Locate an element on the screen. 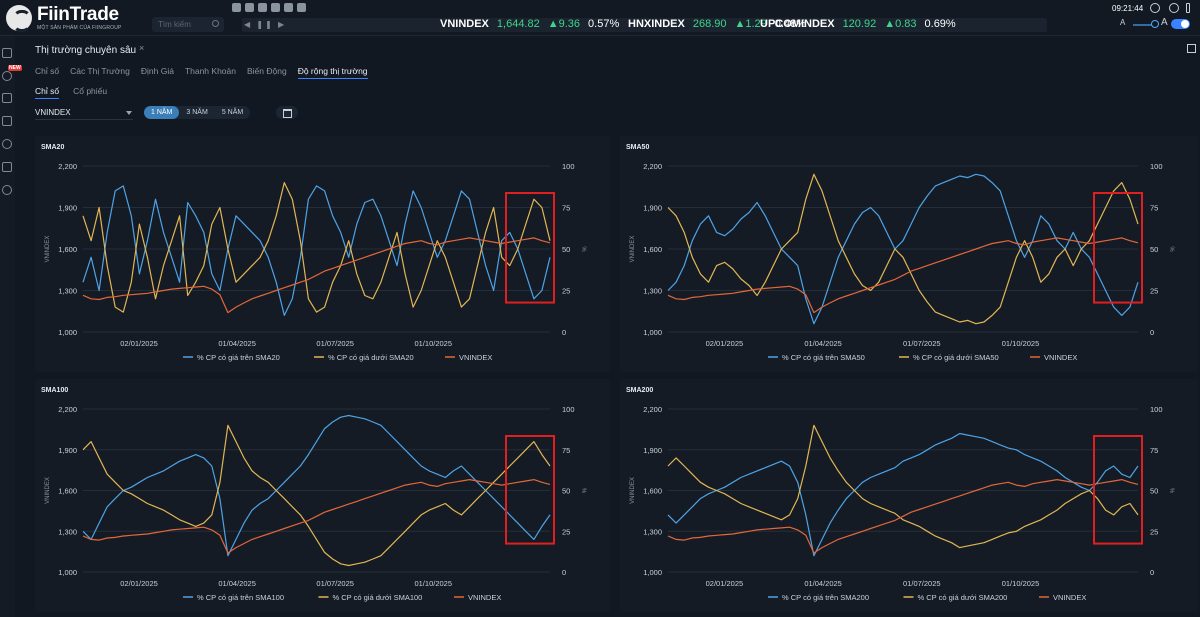 The image size is (1200, 617). index-select: VNINDEX is located at coordinates (84, 113).